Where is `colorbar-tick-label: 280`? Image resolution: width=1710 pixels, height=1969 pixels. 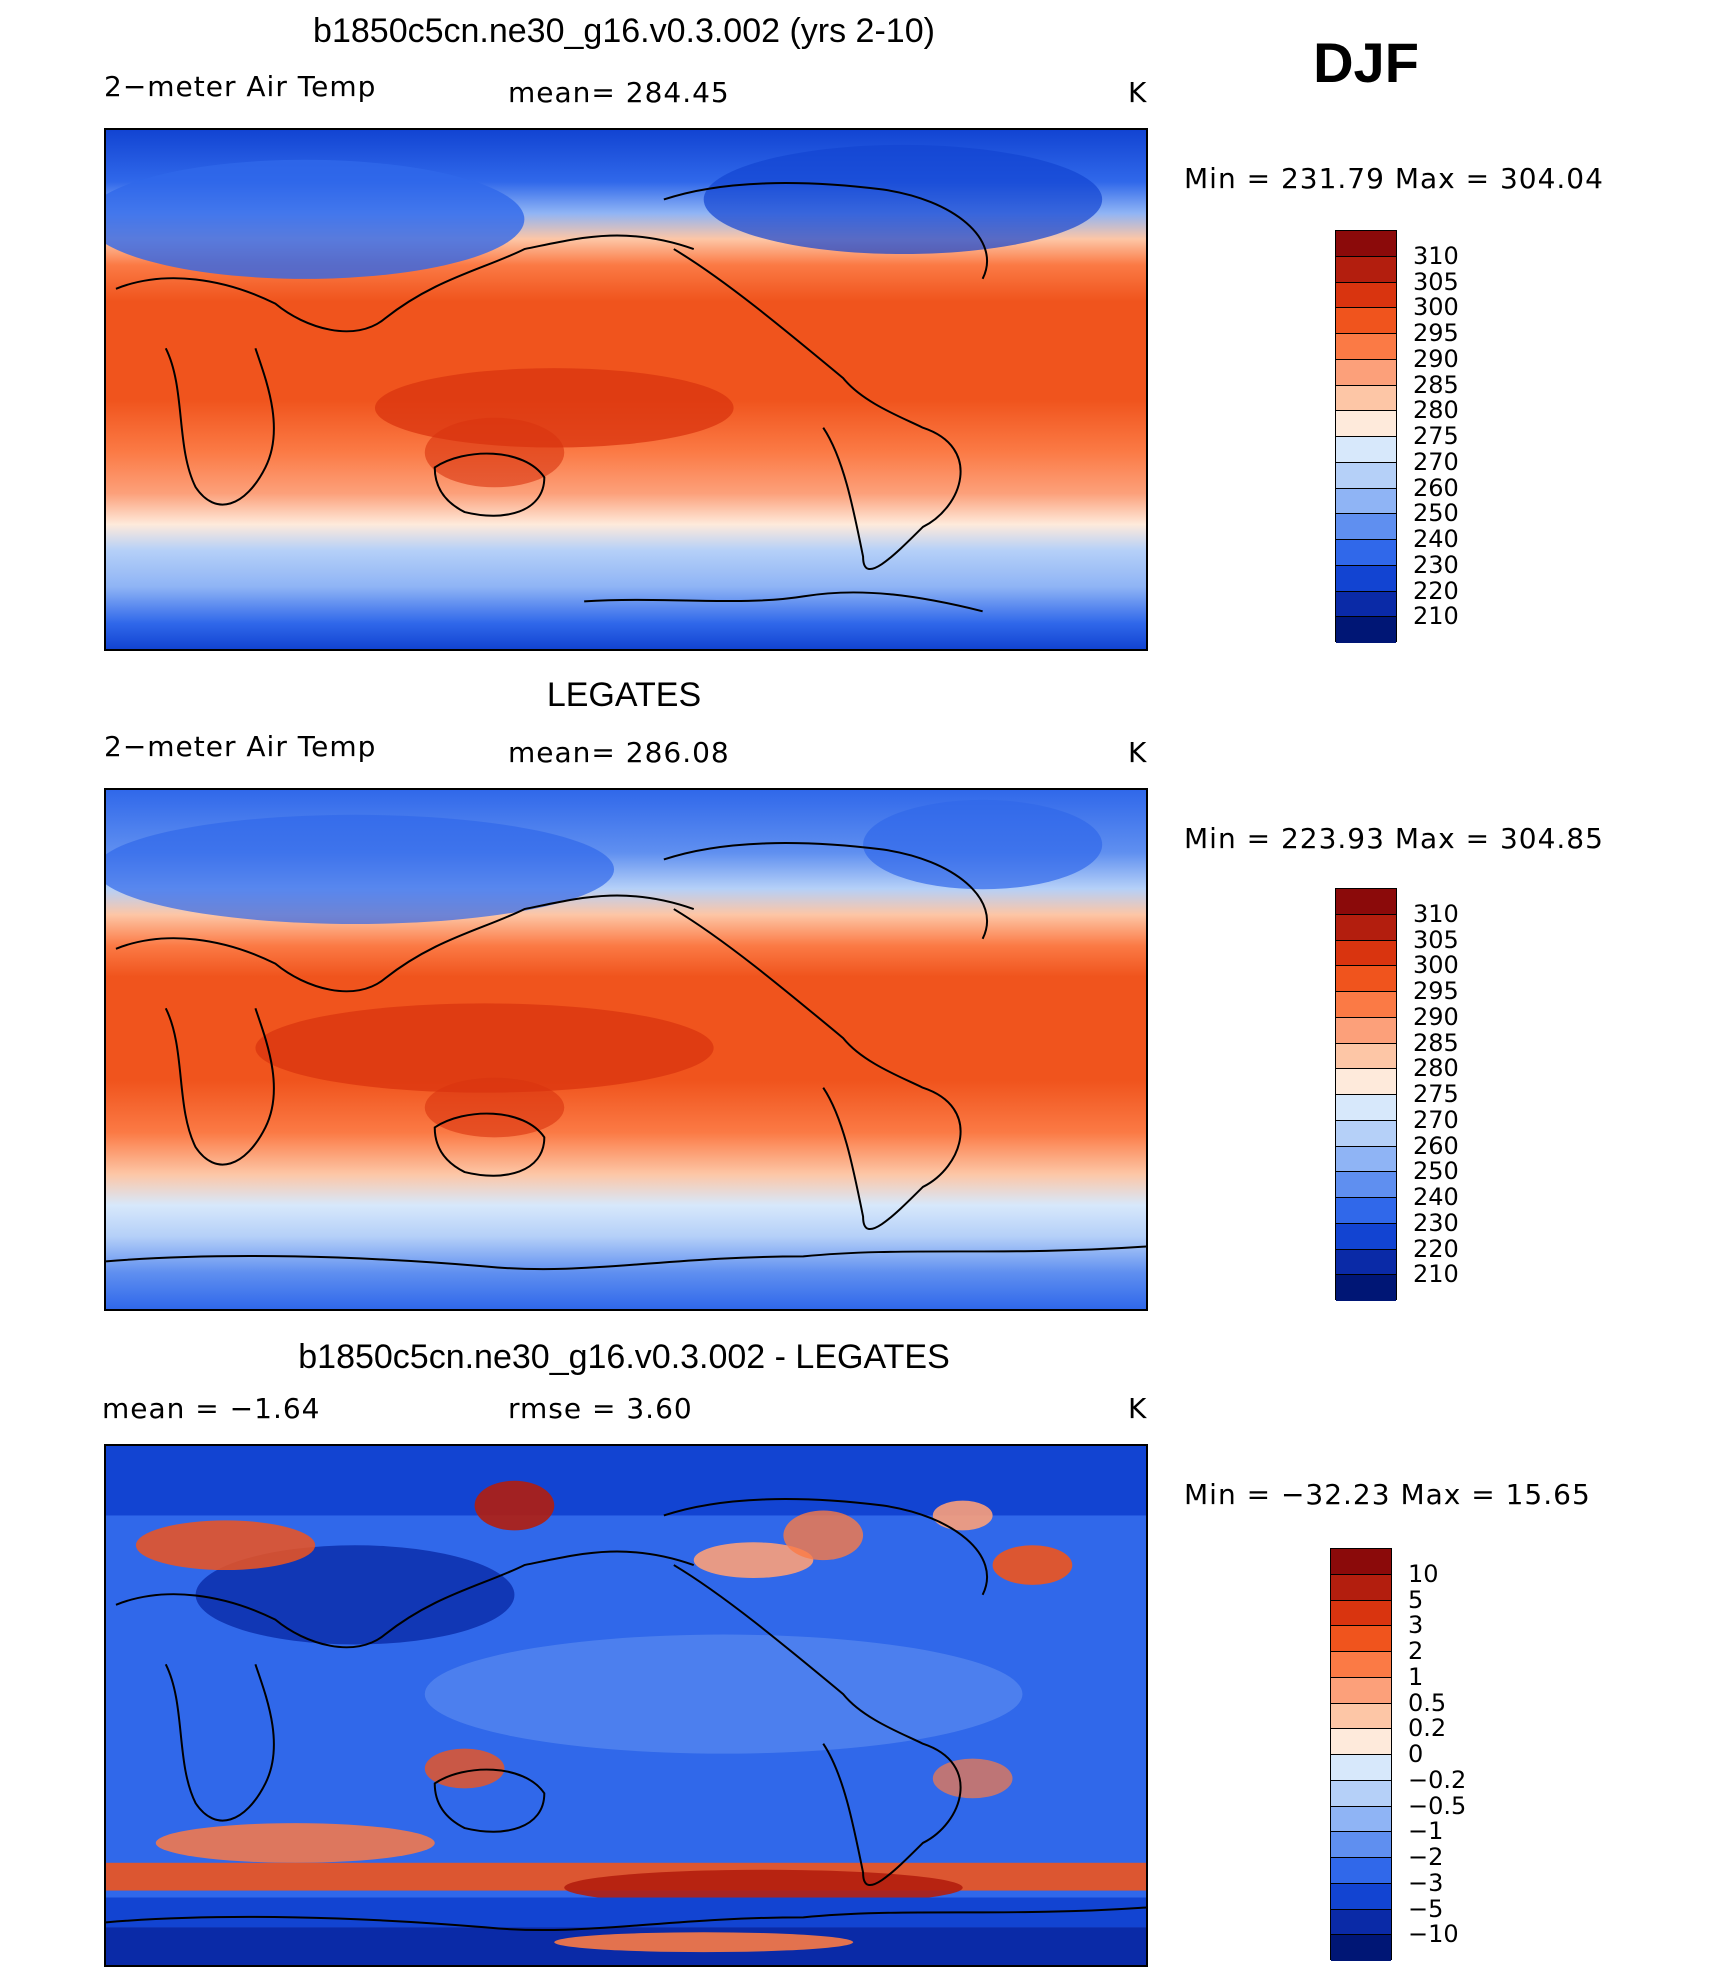 colorbar-tick-label: 280 is located at coordinates (1436, 410).